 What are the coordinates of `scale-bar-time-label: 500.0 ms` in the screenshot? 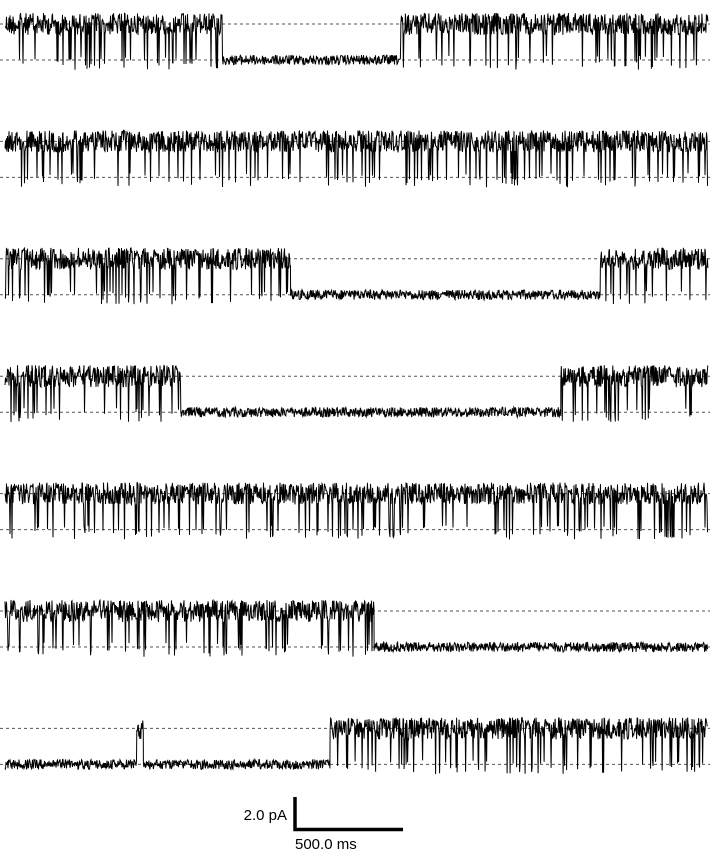 It's located at (326, 844).